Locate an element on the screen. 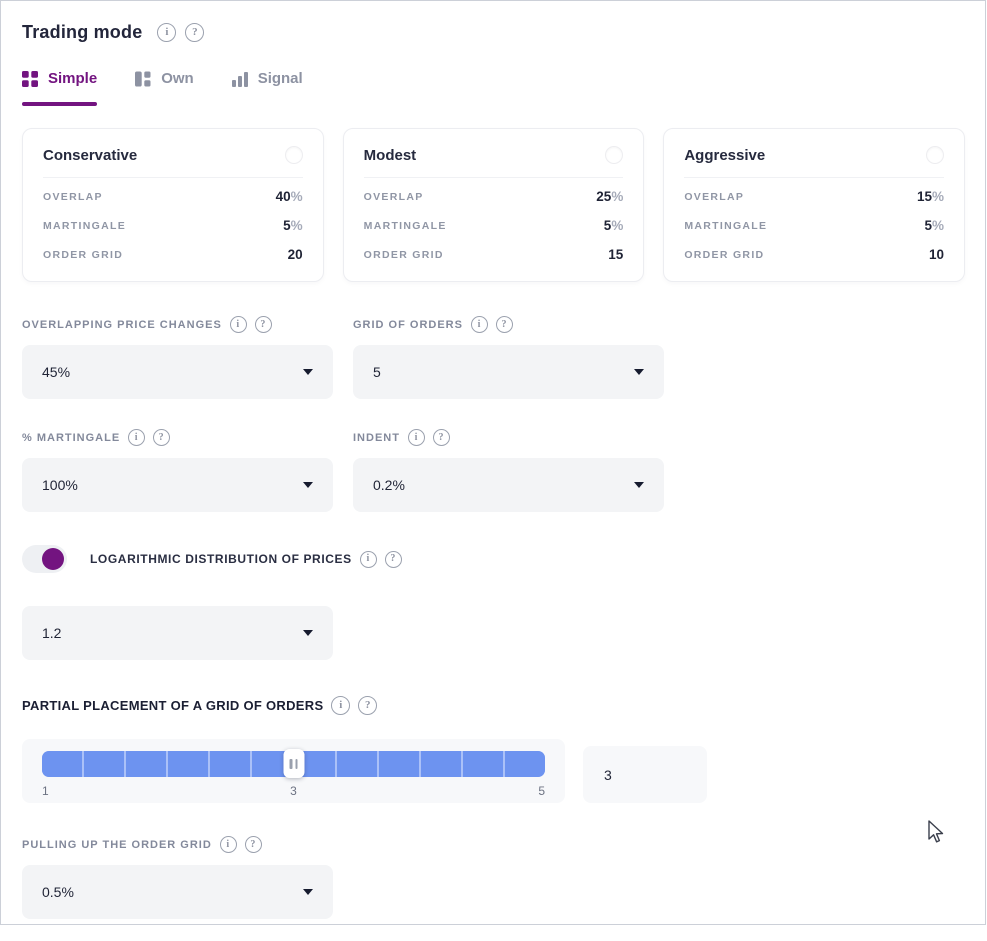 The width and height of the screenshot is (987, 941). toggle-knob is located at coordinates (53, 559).